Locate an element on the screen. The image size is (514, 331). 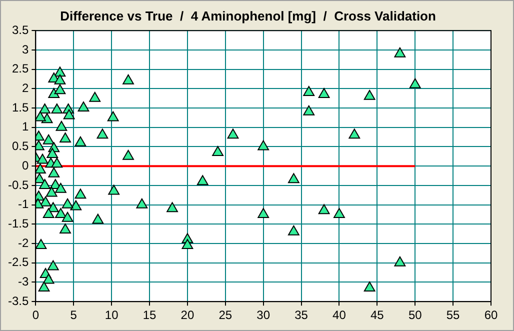
x-tick-label: 40 is located at coordinates (339, 315).